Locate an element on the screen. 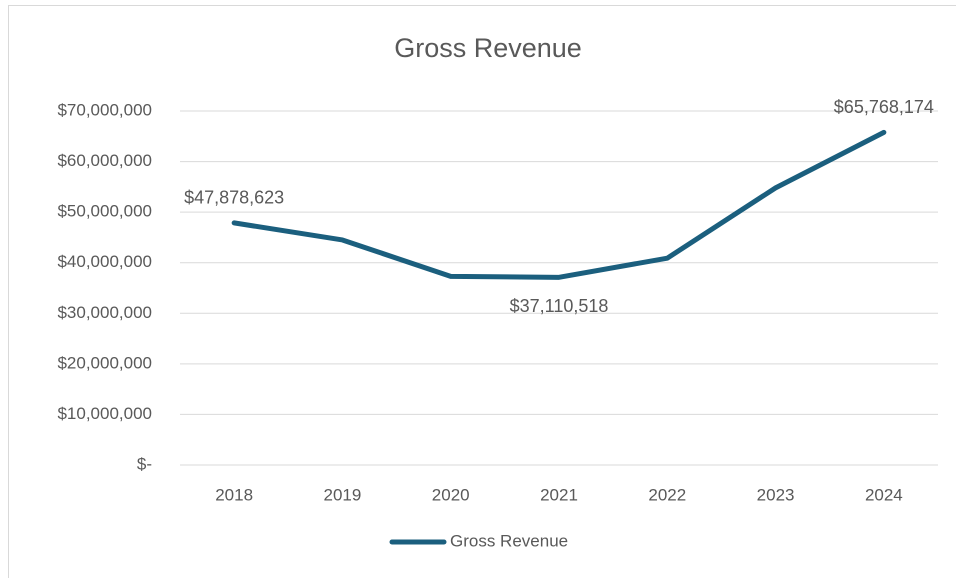 Image resolution: width=956 pixels, height=578 pixels. y-tick-label: $20,000,000 is located at coordinates (104, 362).